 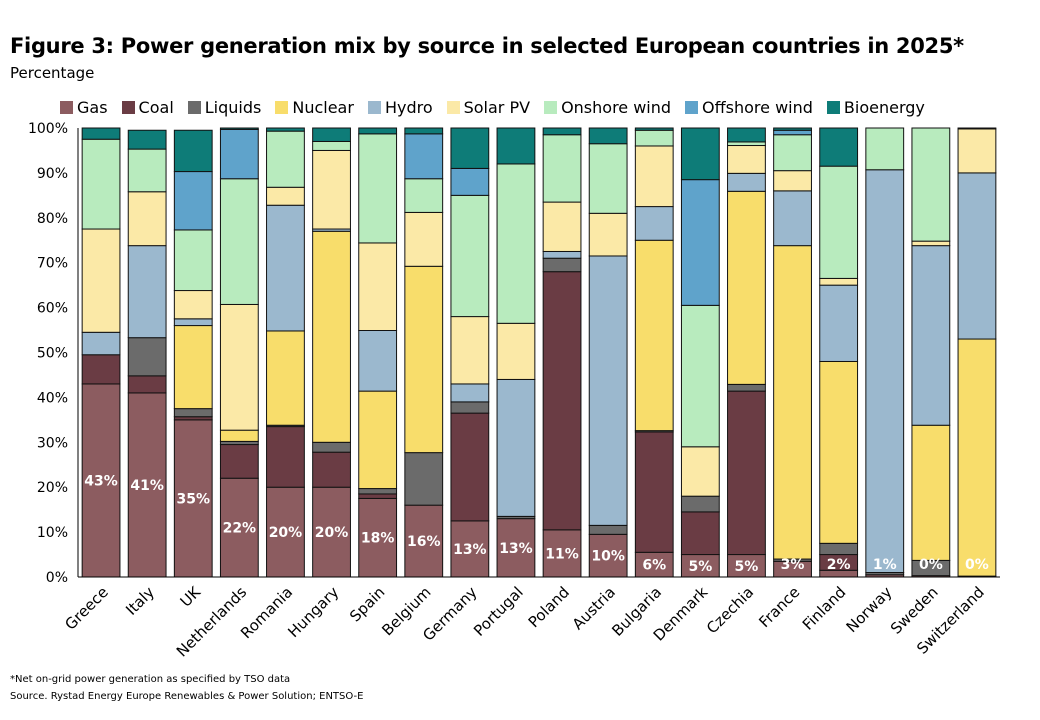 I want to click on legend-label-gas: Gas, so click(x=92, y=107).